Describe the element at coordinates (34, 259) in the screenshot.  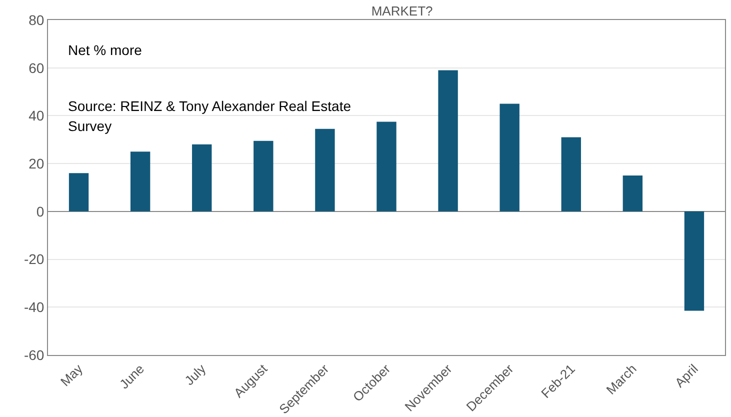
I see `y-tick-label: -20` at that location.